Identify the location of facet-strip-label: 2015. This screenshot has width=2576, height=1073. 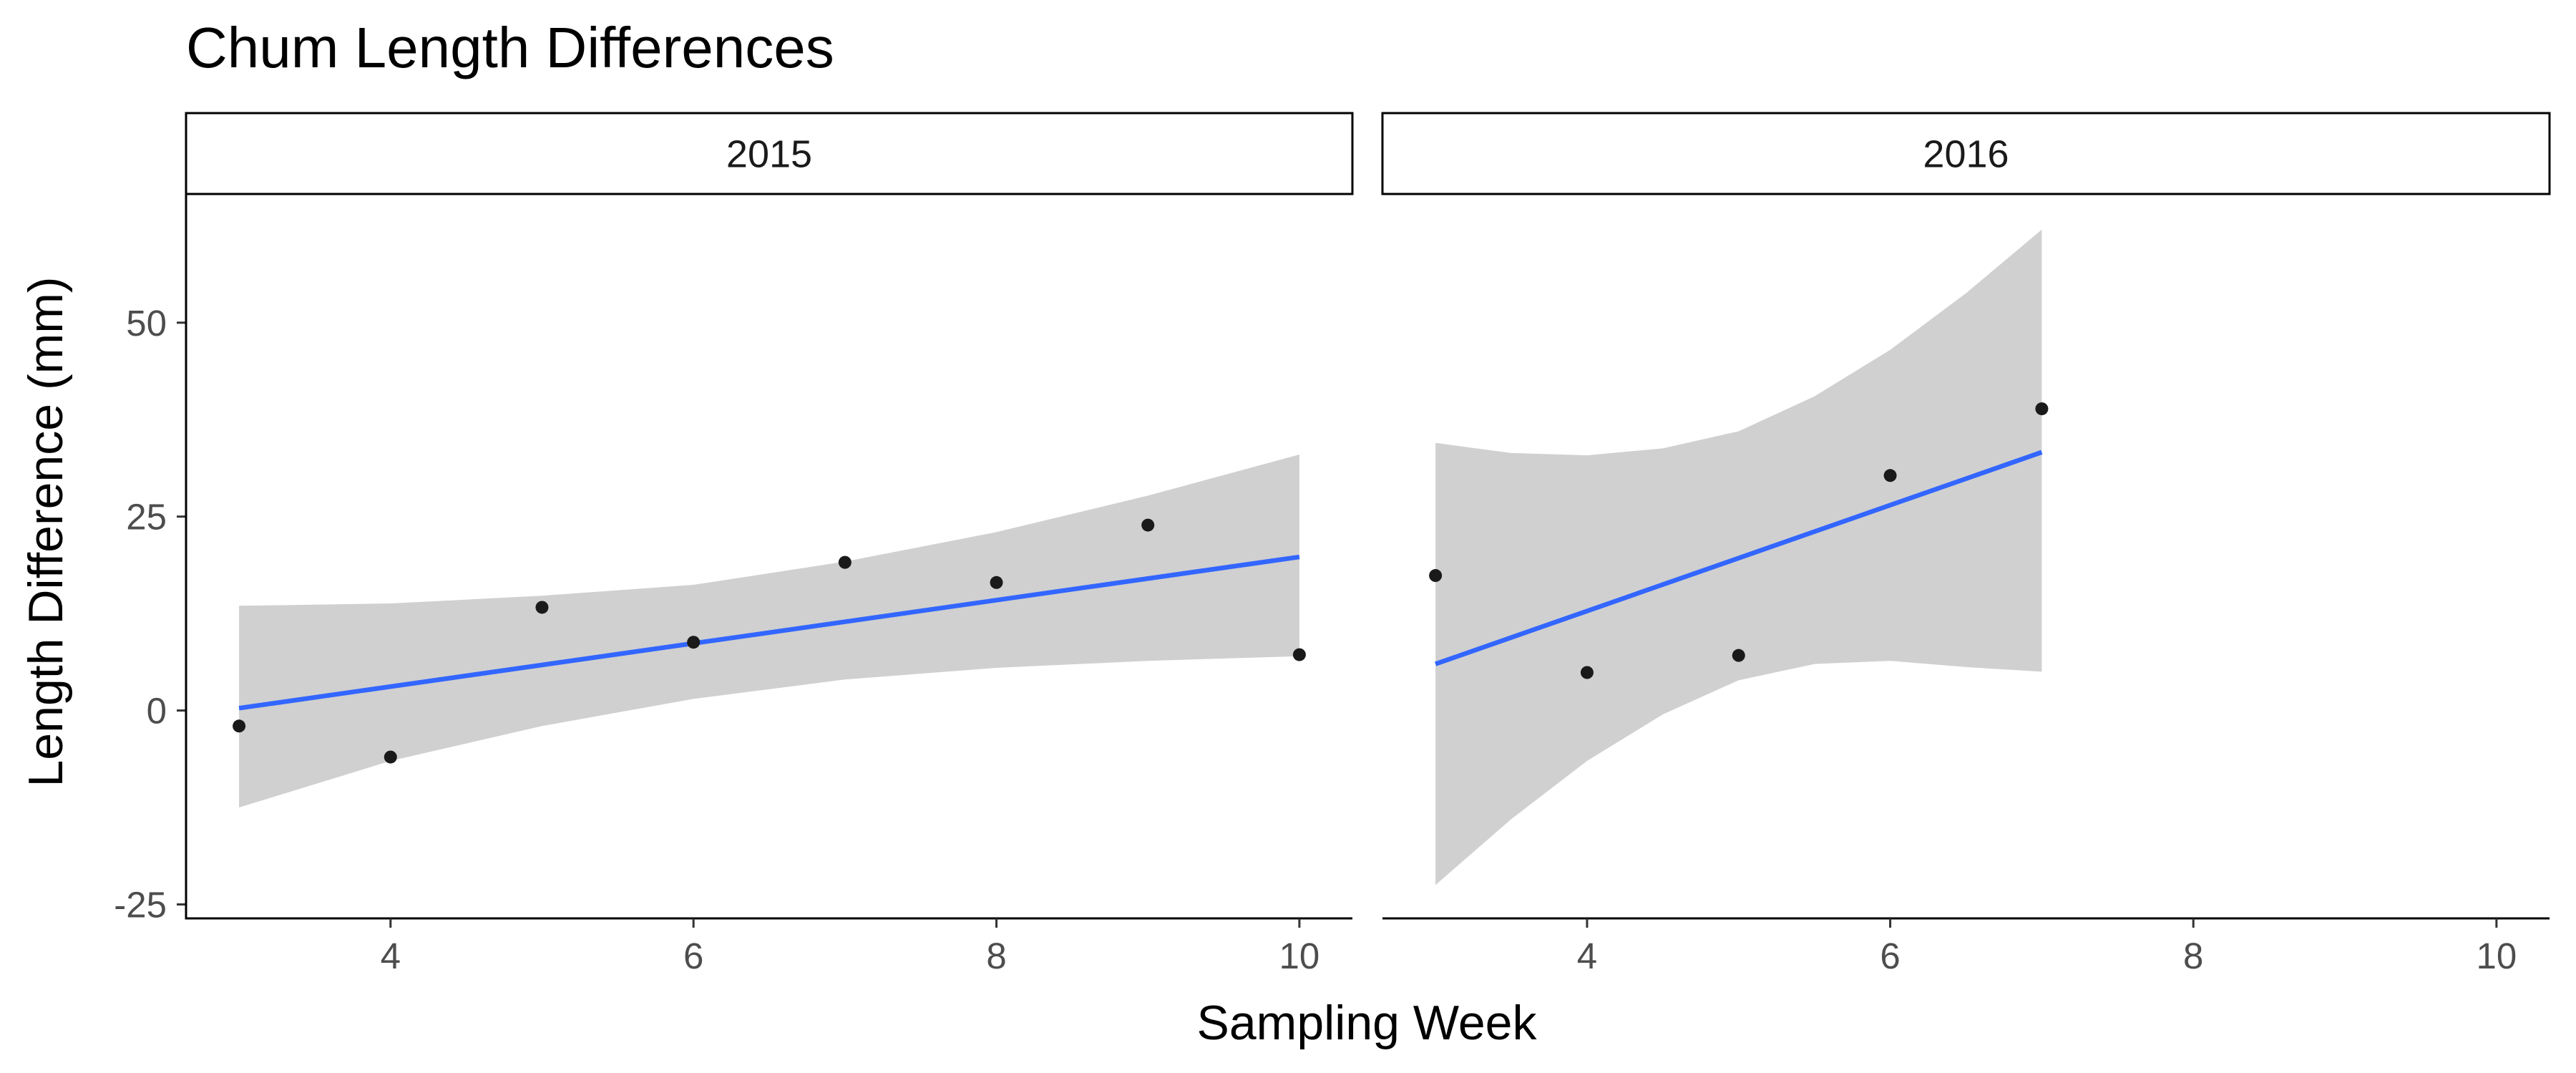
(769, 154).